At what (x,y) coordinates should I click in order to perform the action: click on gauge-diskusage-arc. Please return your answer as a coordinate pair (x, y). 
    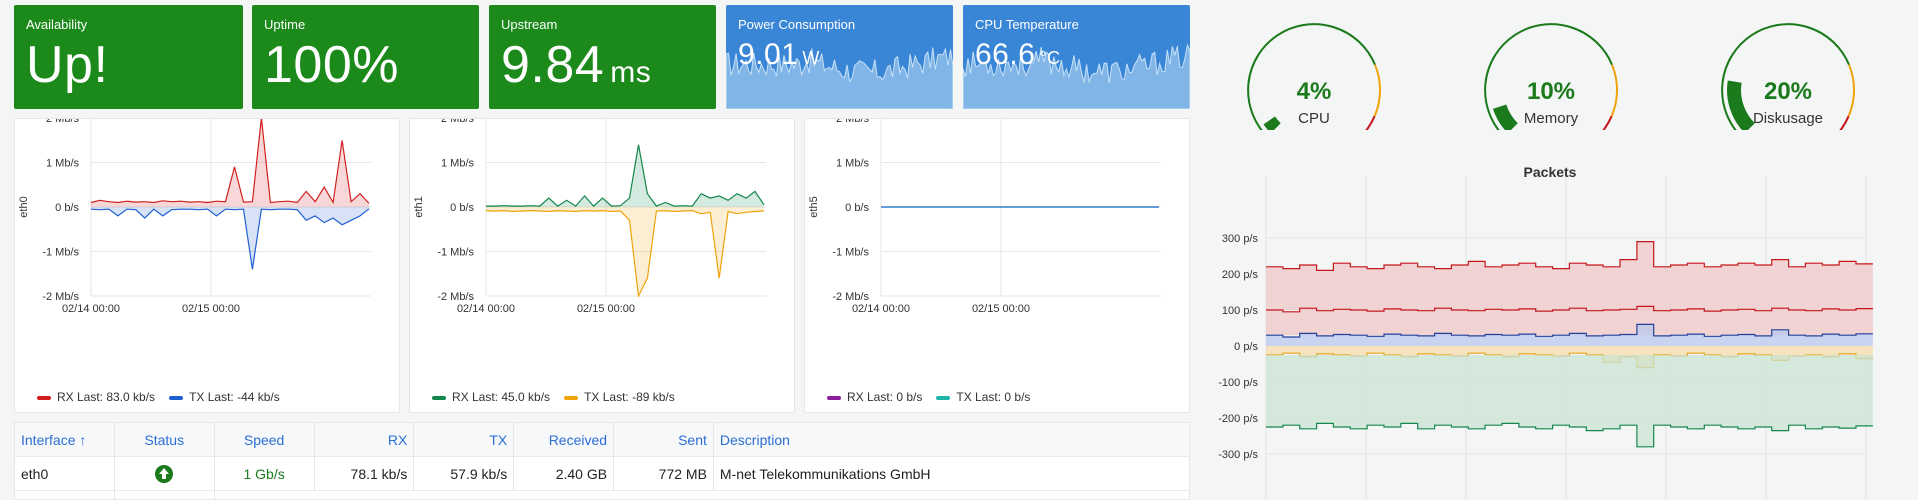
    Looking at the image, I should click on (1788, 76).